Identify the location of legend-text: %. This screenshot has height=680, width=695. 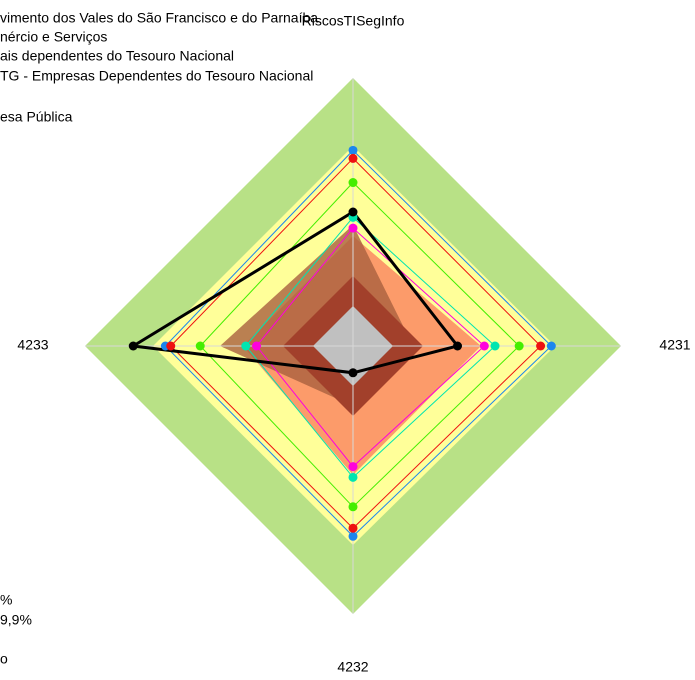
(6, 600).